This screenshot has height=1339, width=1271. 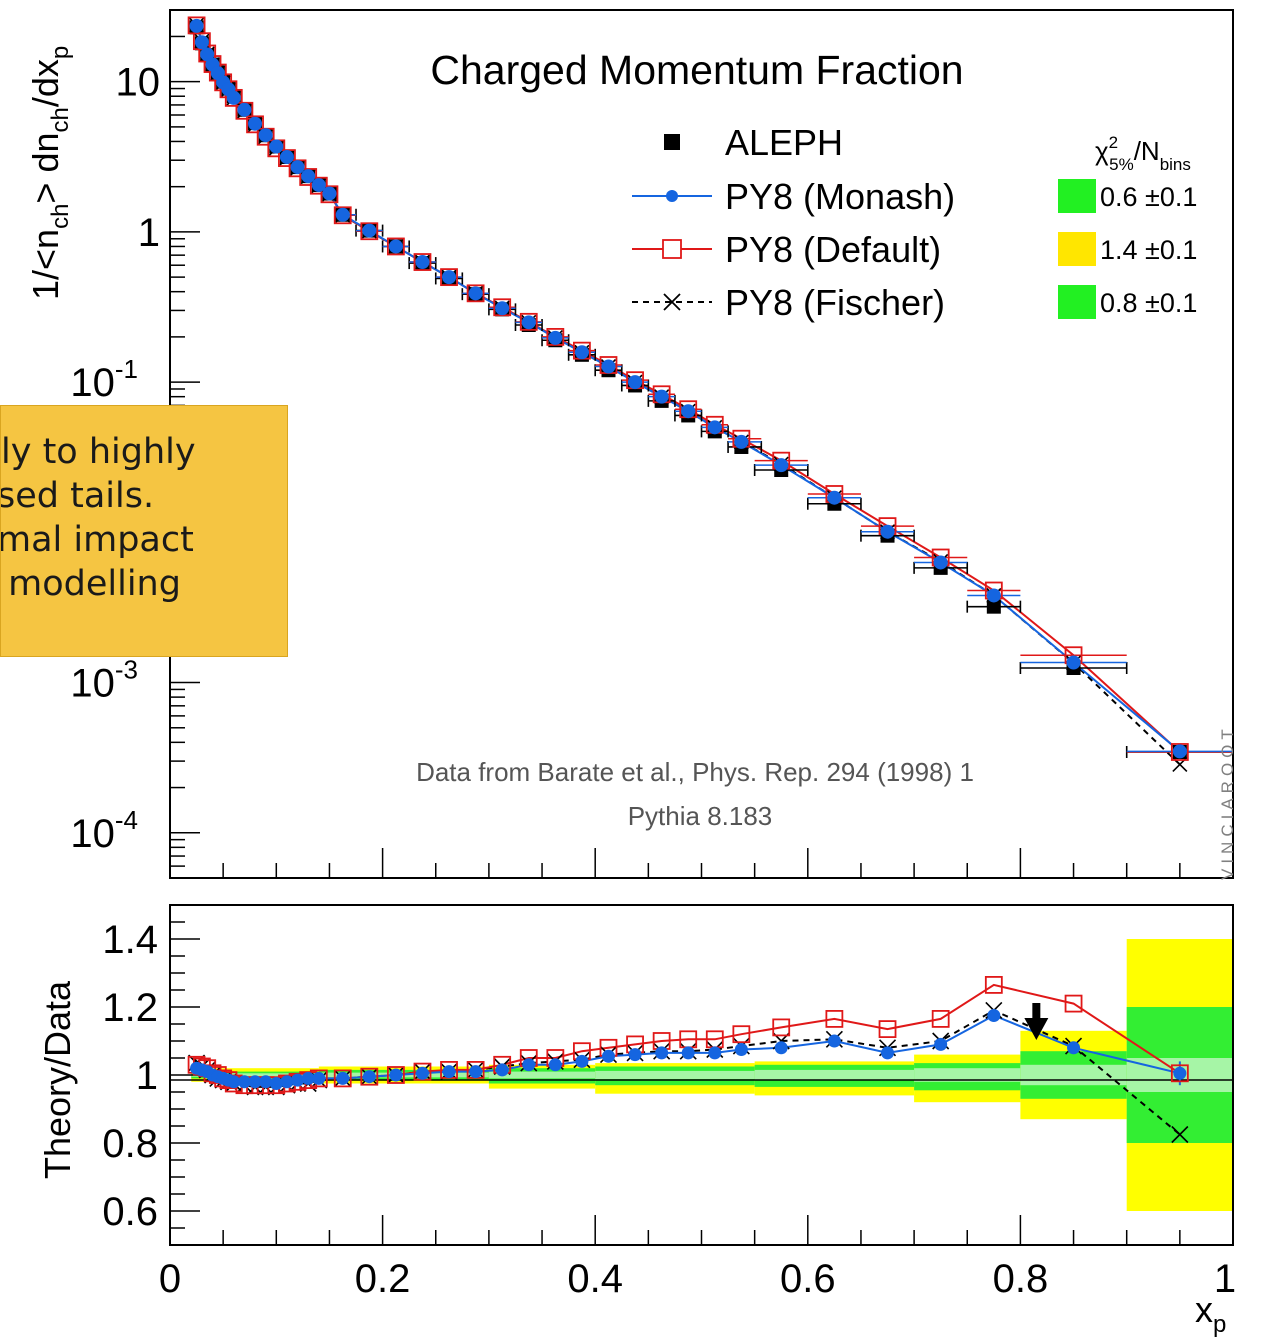 What do you see at coordinates (49, 173) in the screenshot?
I see `upper-y-label: 1/<nch> dnch/dxp` at bounding box center [49, 173].